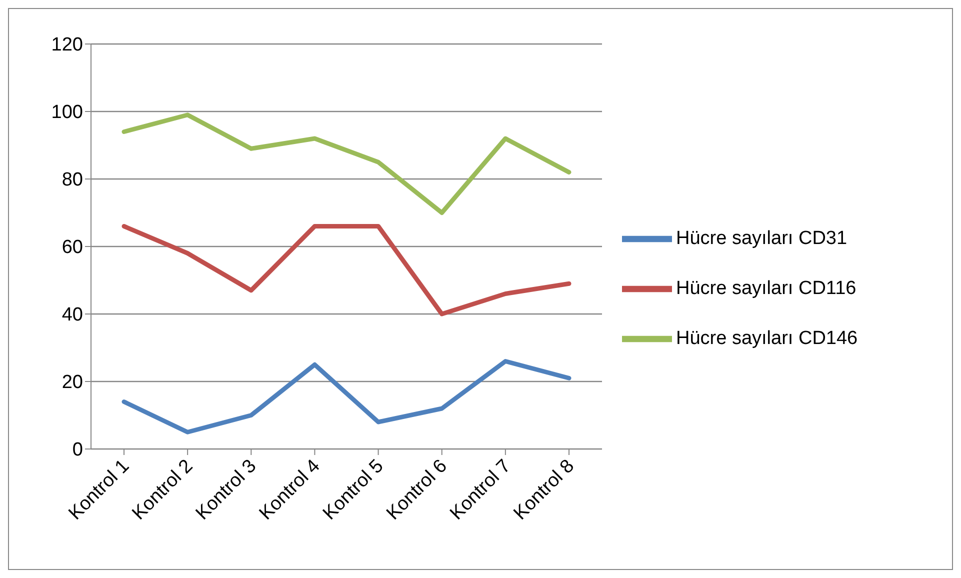  Describe the element at coordinates (72, 315) in the screenshot. I see `y-tick-label: 40` at that location.